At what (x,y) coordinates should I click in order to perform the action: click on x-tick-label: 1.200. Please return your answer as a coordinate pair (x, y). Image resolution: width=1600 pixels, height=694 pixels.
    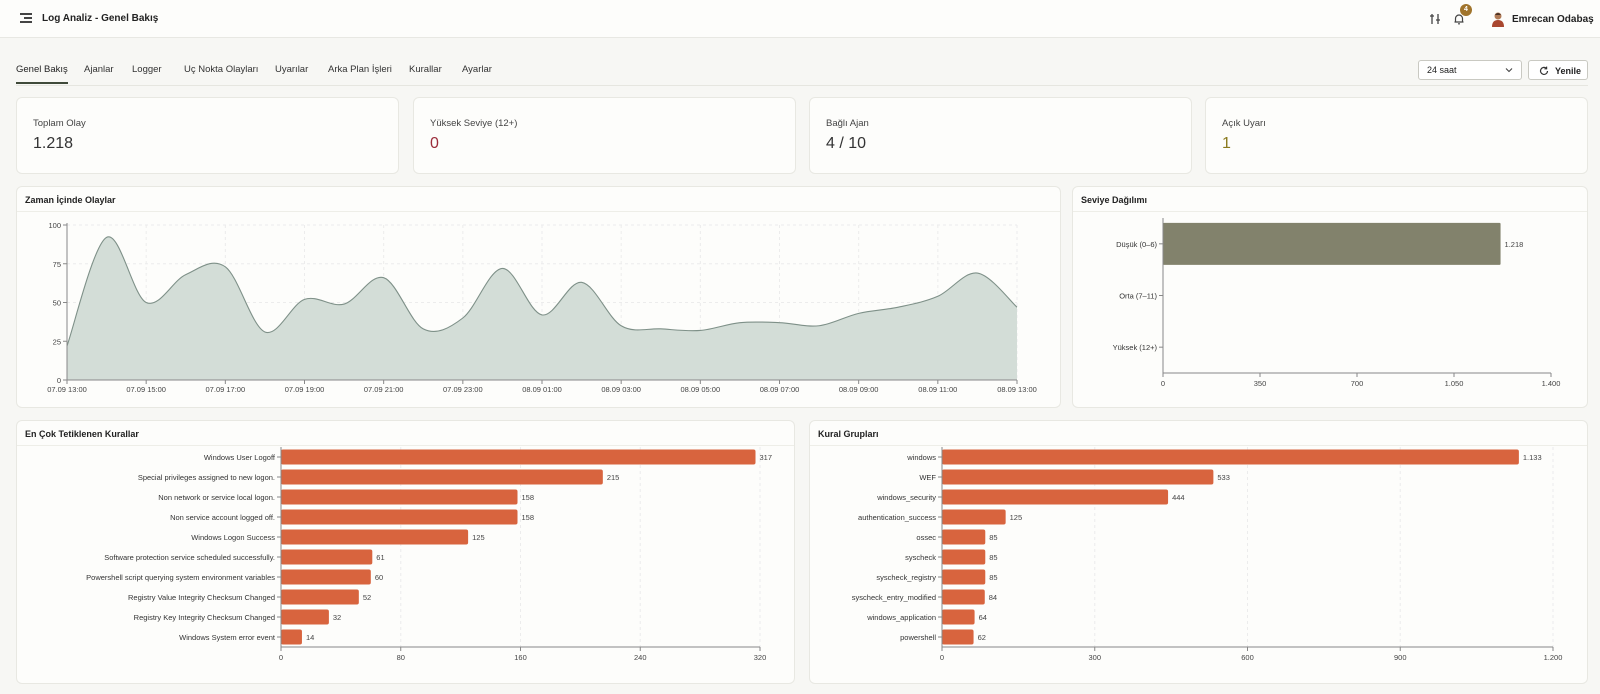
    Looking at the image, I should click on (1553, 657).